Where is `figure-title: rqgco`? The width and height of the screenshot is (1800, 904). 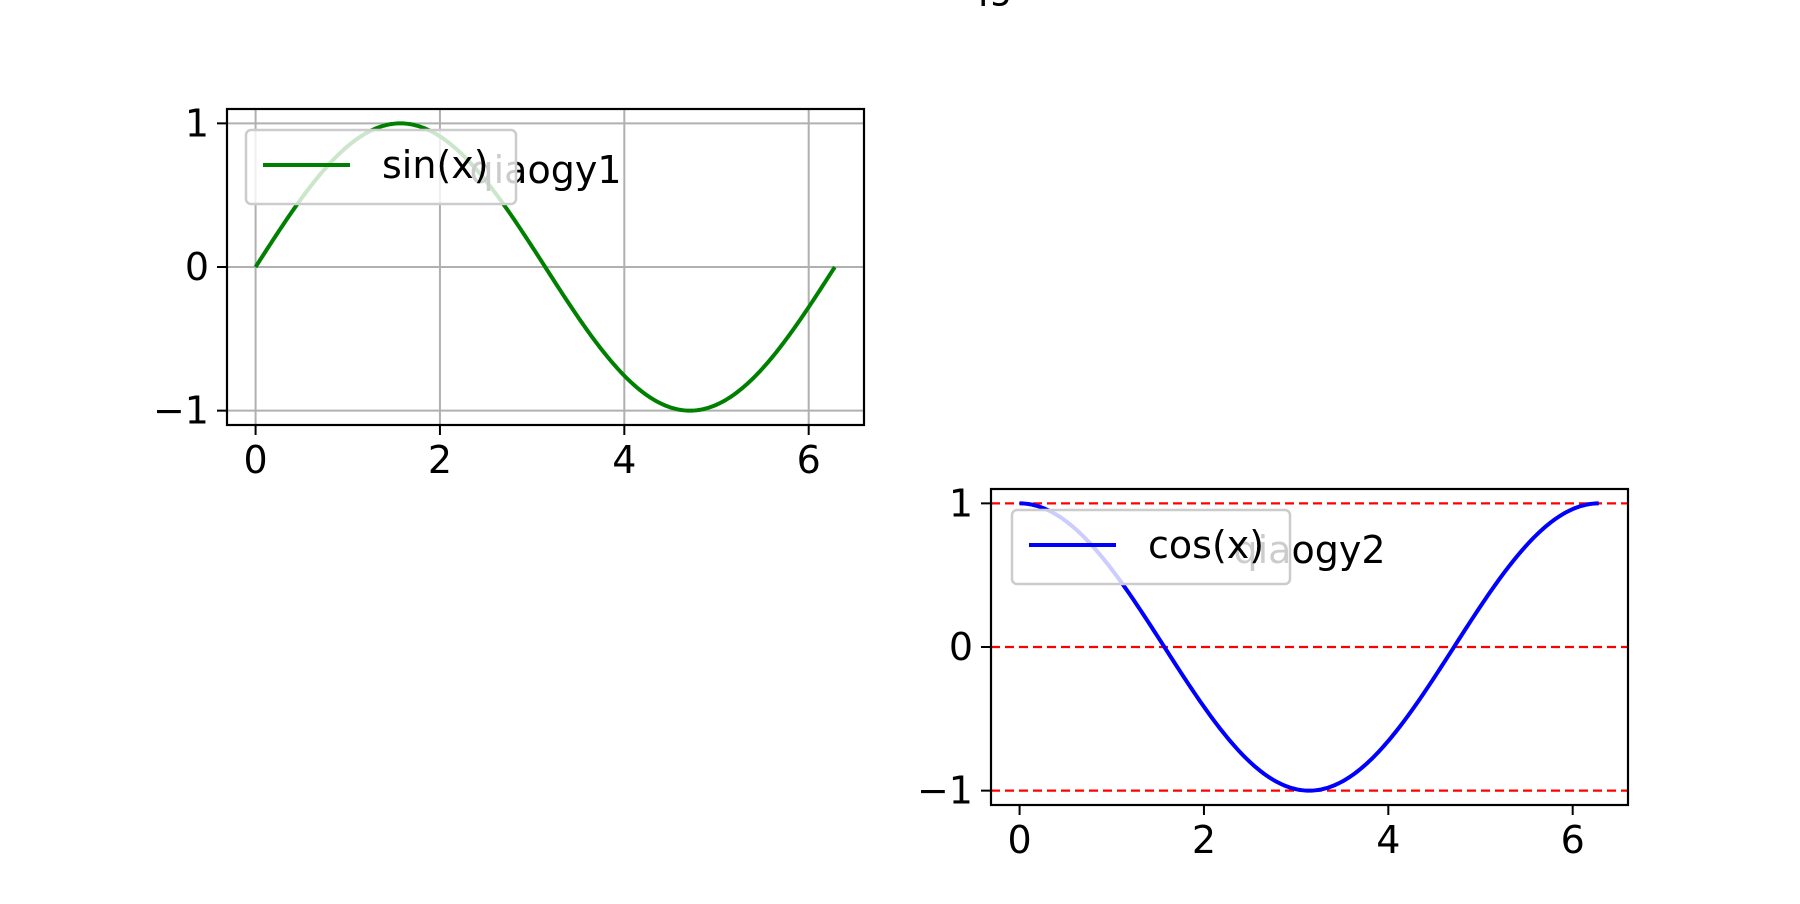
figure-title: rqgco is located at coordinates (1002, 3).